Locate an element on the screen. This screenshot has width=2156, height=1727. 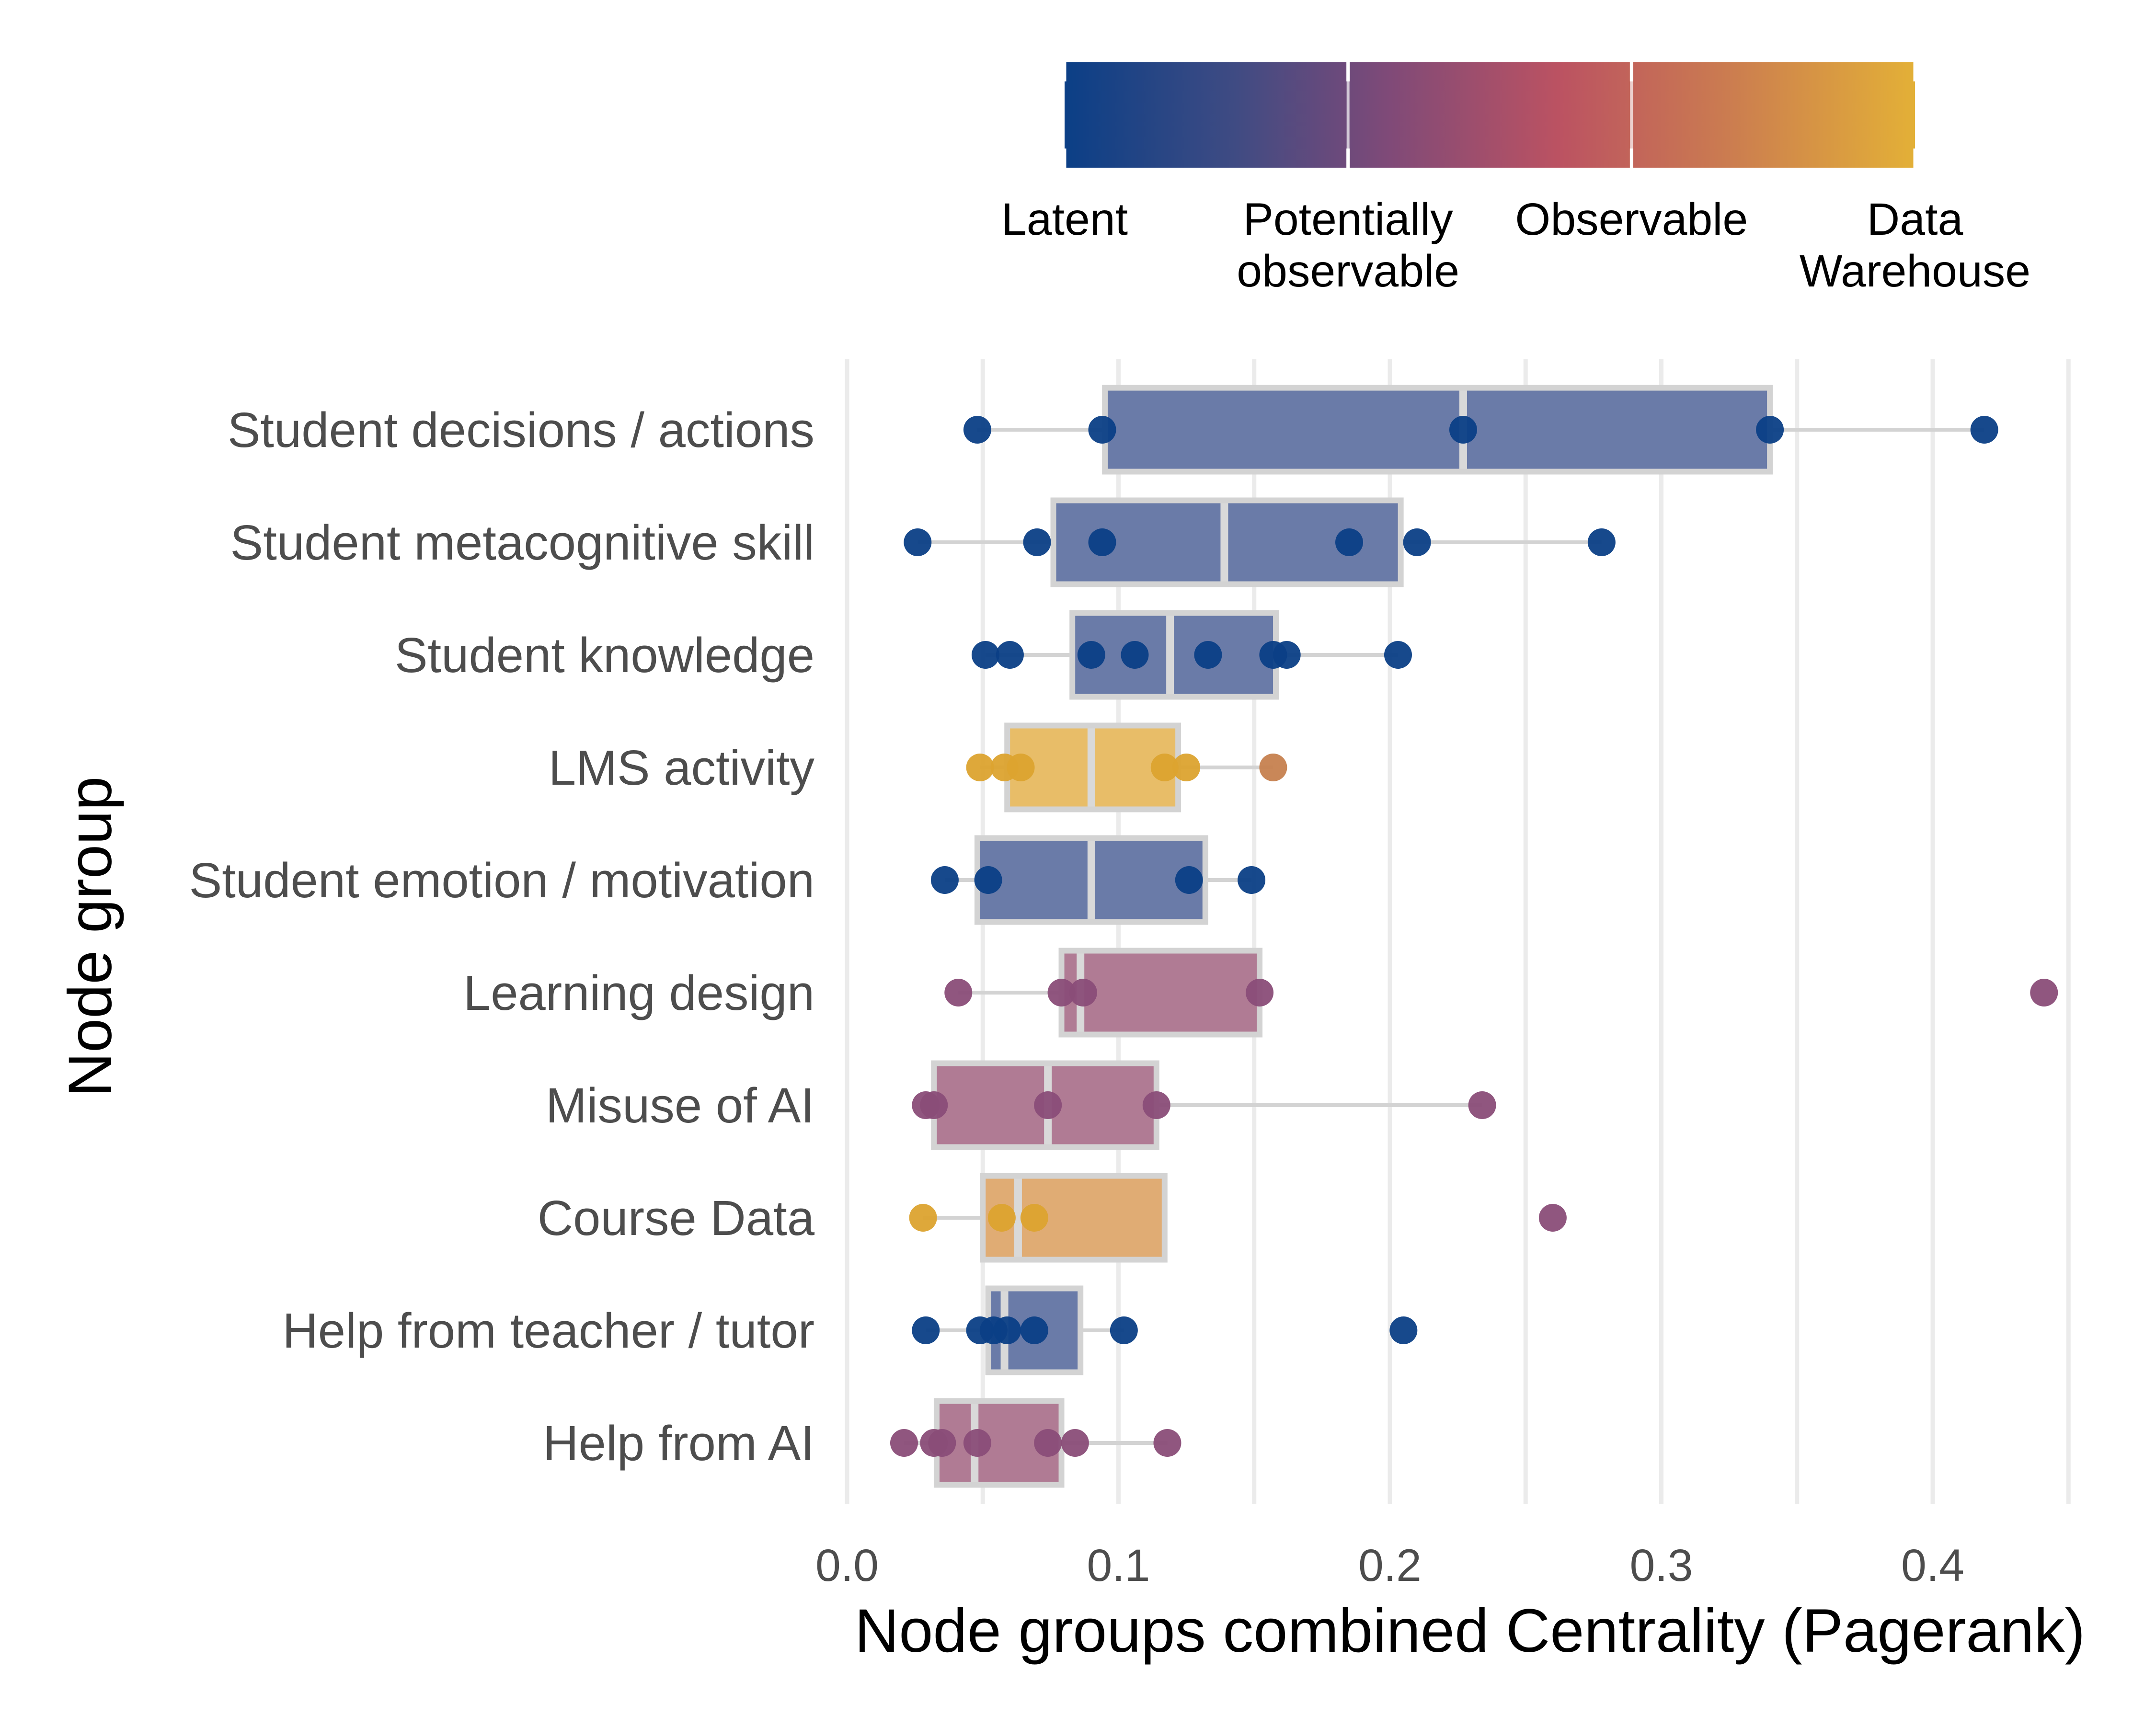
category-label: Help from AI is located at coordinates (678, 1443).